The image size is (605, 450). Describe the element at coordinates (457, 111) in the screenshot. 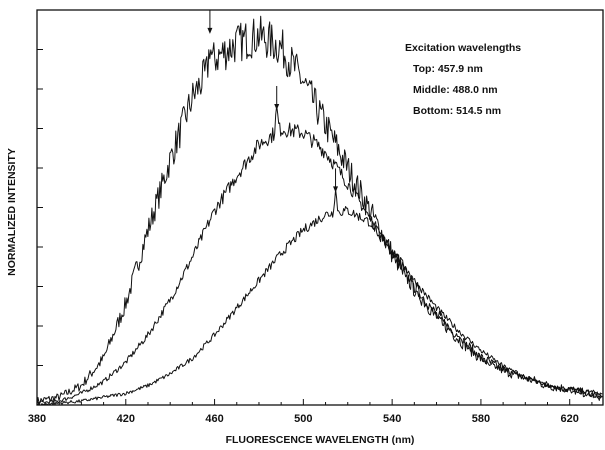

I see `legend-entry-bottom: Bottom: 514.5 nm` at that location.